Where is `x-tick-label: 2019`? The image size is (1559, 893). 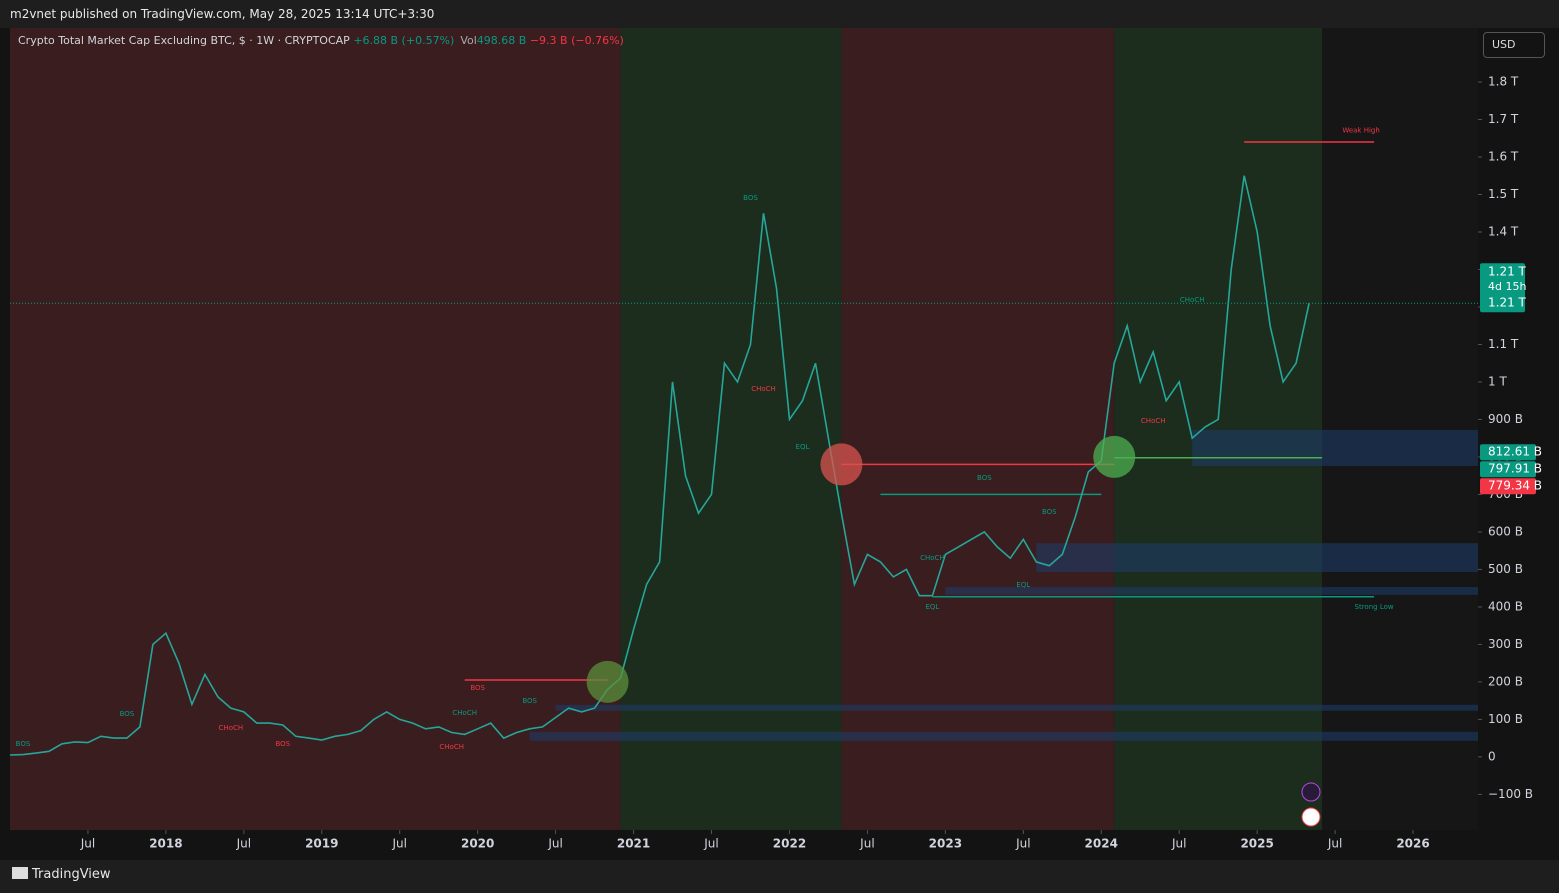 x-tick-label: 2019 is located at coordinates (321, 844).